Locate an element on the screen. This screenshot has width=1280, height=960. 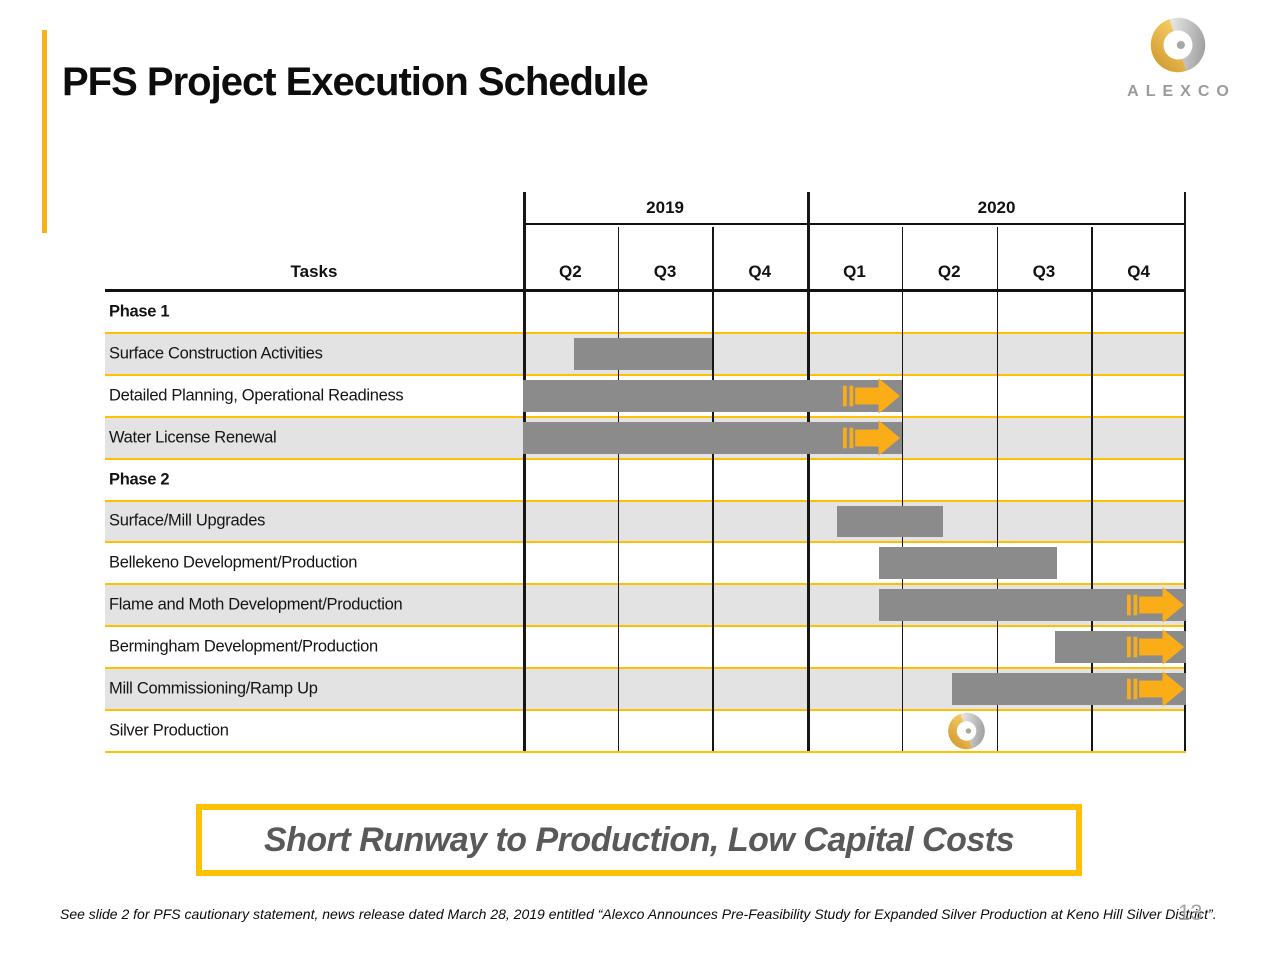
task-row: Detailed Planning, Operational Readiness is located at coordinates (645, 397).